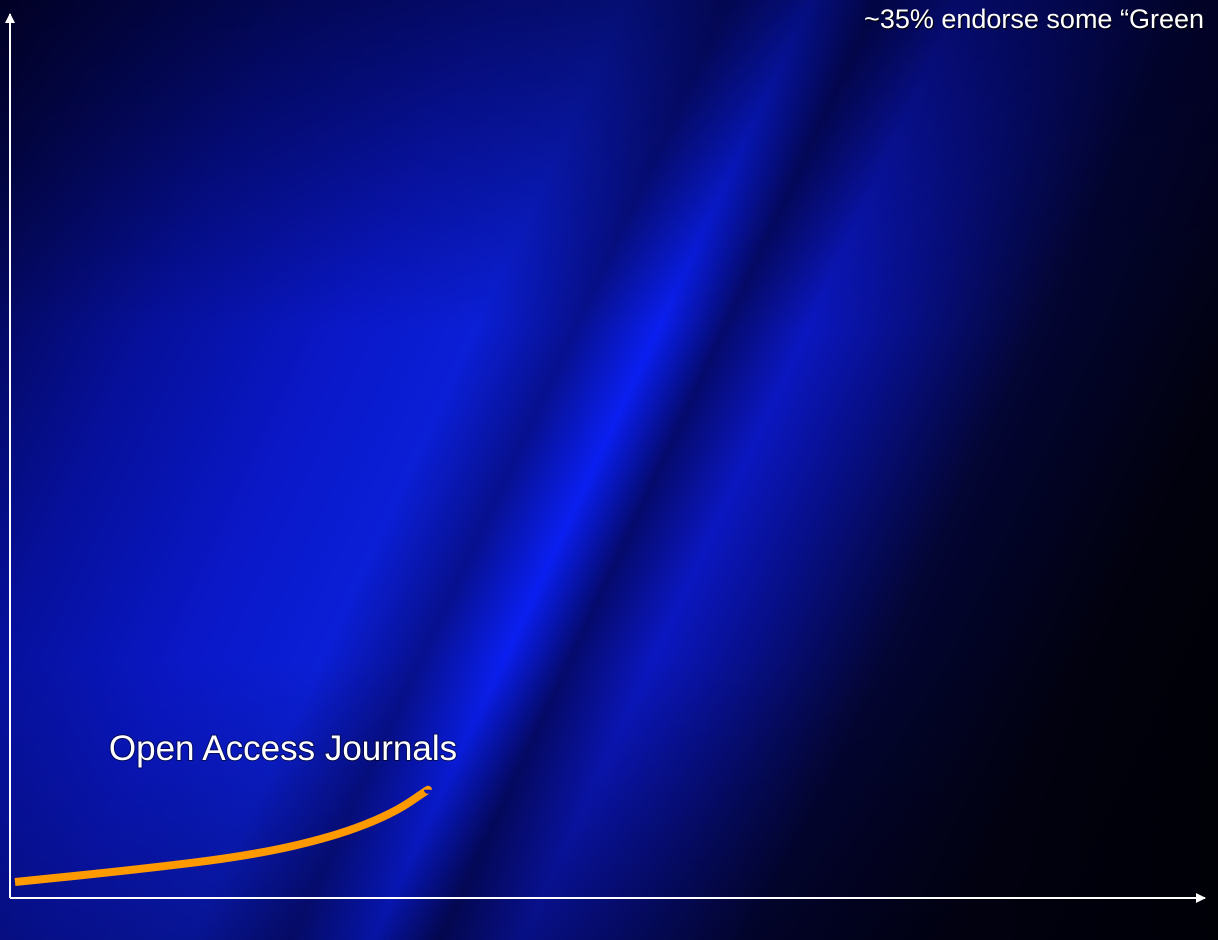 This screenshot has height=940, width=1218. Describe the element at coordinates (1034, 19) in the screenshot. I see `top-annotation: ~35% endorse some “Green` at that location.